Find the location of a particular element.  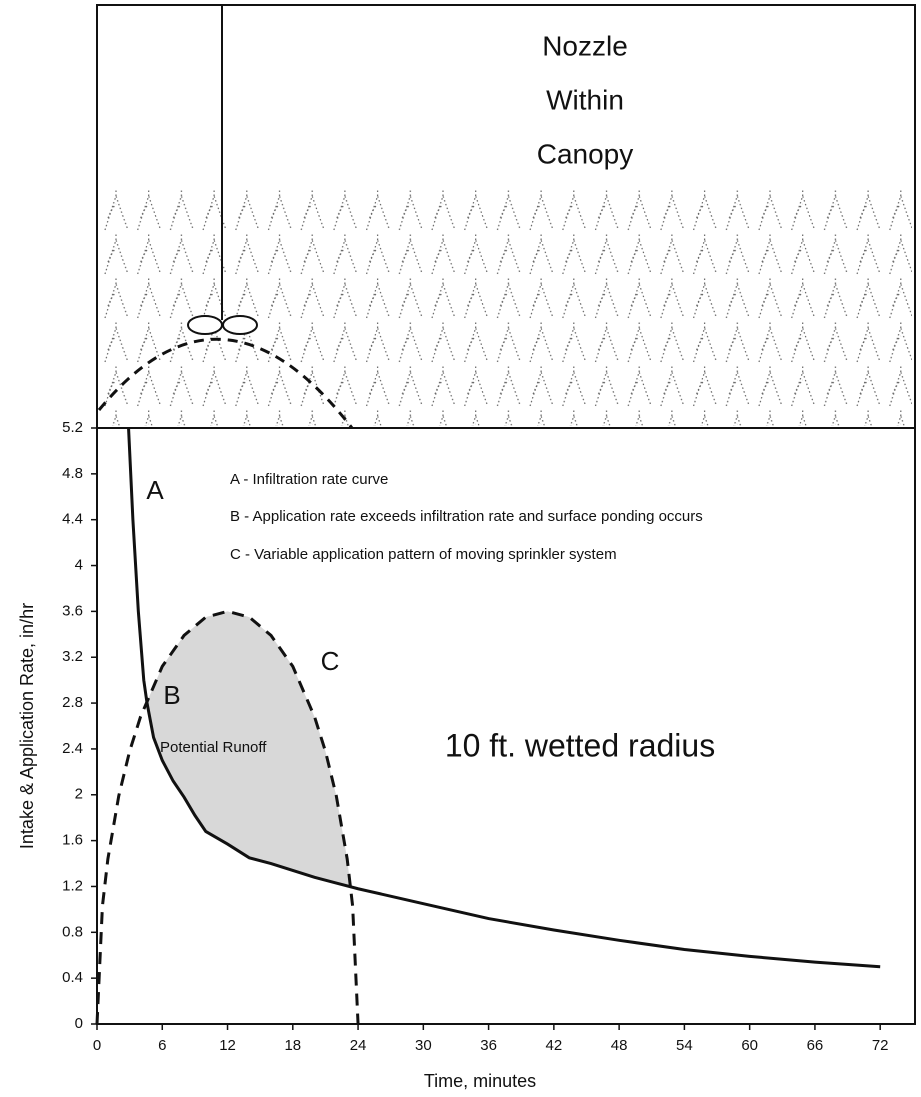

y-tick-label: 3.6 is located at coordinates (72, 610).